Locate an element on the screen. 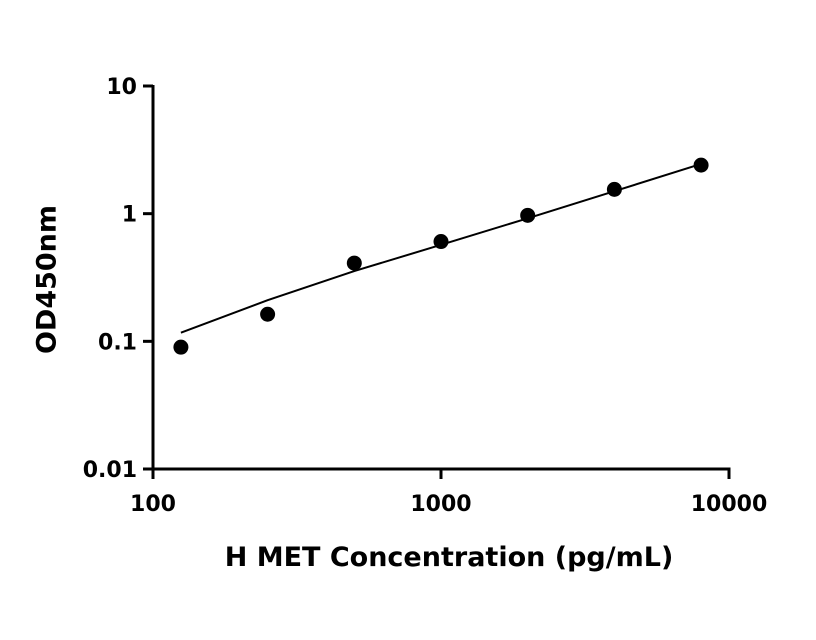  y-tick-label: 10 is located at coordinates (121, 87).